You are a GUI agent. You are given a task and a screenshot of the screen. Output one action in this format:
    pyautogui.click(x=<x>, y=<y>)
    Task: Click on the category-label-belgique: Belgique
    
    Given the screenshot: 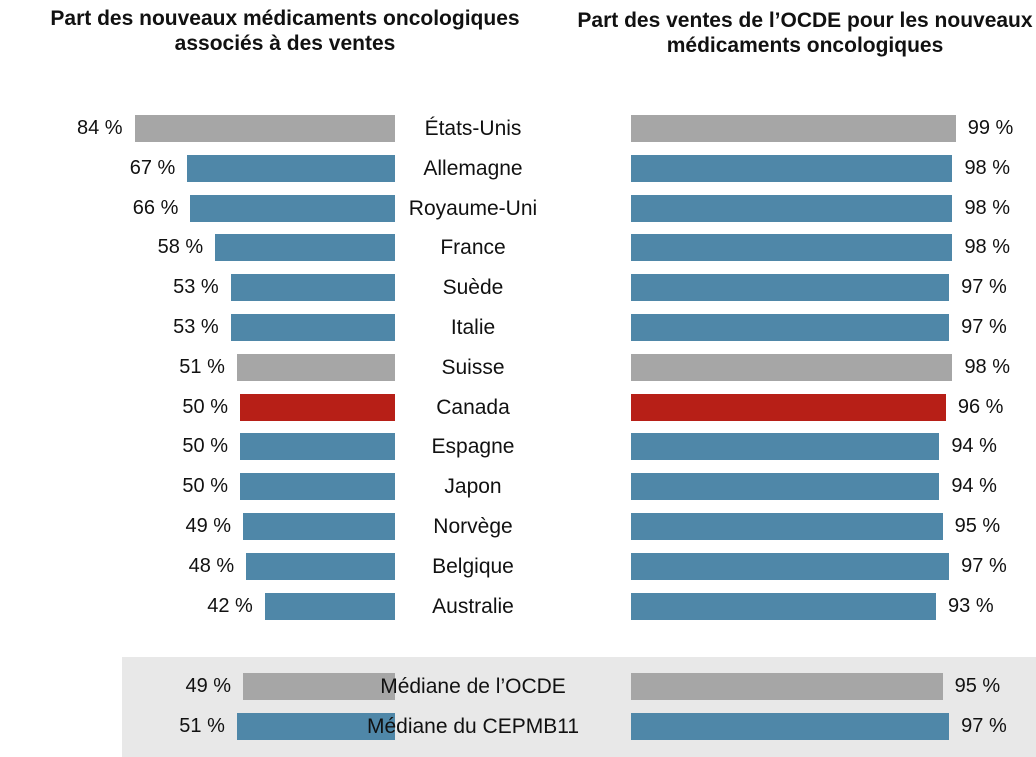 What is the action you would take?
    pyautogui.click(x=473, y=566)
    